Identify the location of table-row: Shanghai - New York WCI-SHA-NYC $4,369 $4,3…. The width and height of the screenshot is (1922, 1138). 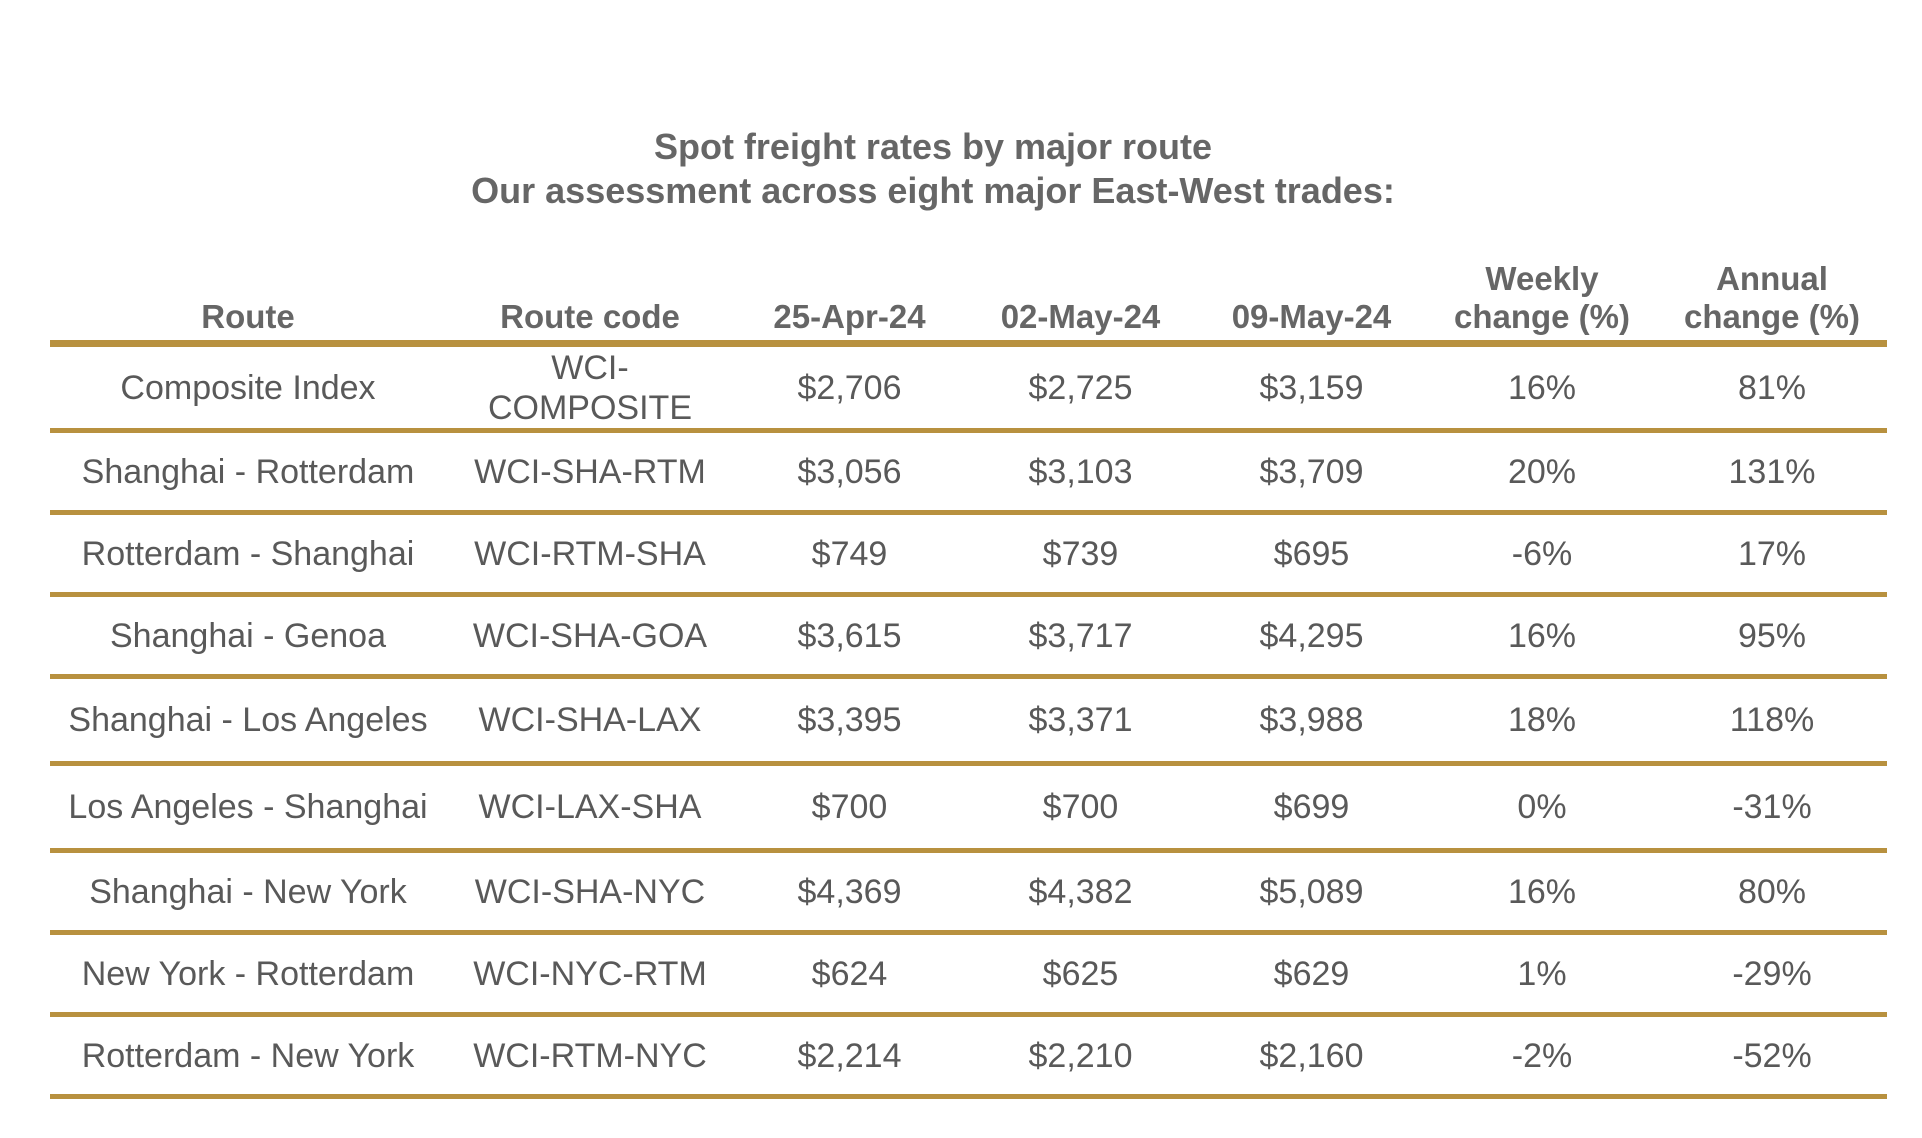
(968, 892).